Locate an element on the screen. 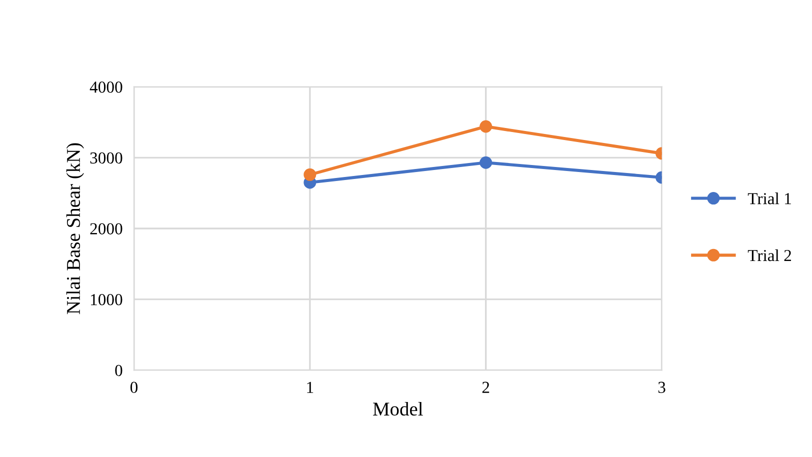 The height and width of the screenshot is (457, 812). x-tick-label: 2 is located at coordinates (486, 387).